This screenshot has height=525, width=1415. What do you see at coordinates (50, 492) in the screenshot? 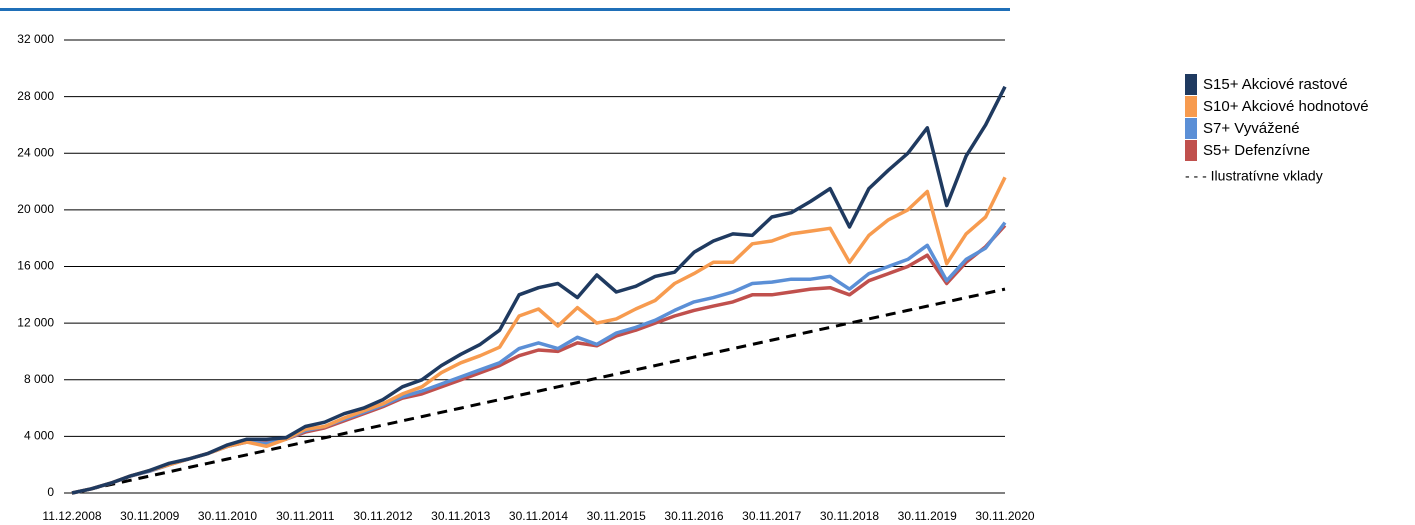
I see `y-tick-label: 0` at bounding box center [50, 492].